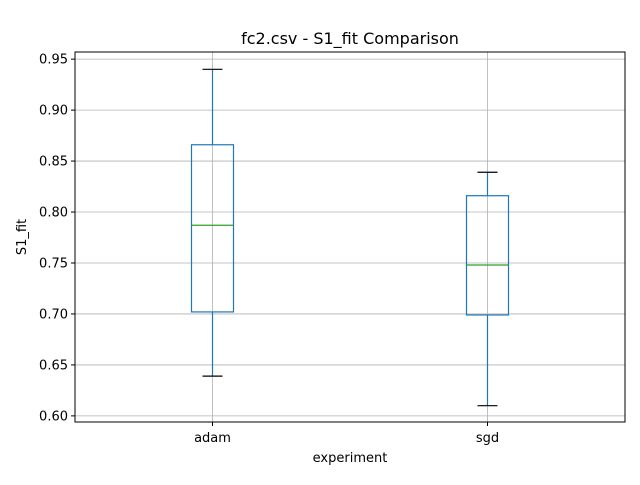  I want to click on y-tick-label: 0.95, so click(53, 60).